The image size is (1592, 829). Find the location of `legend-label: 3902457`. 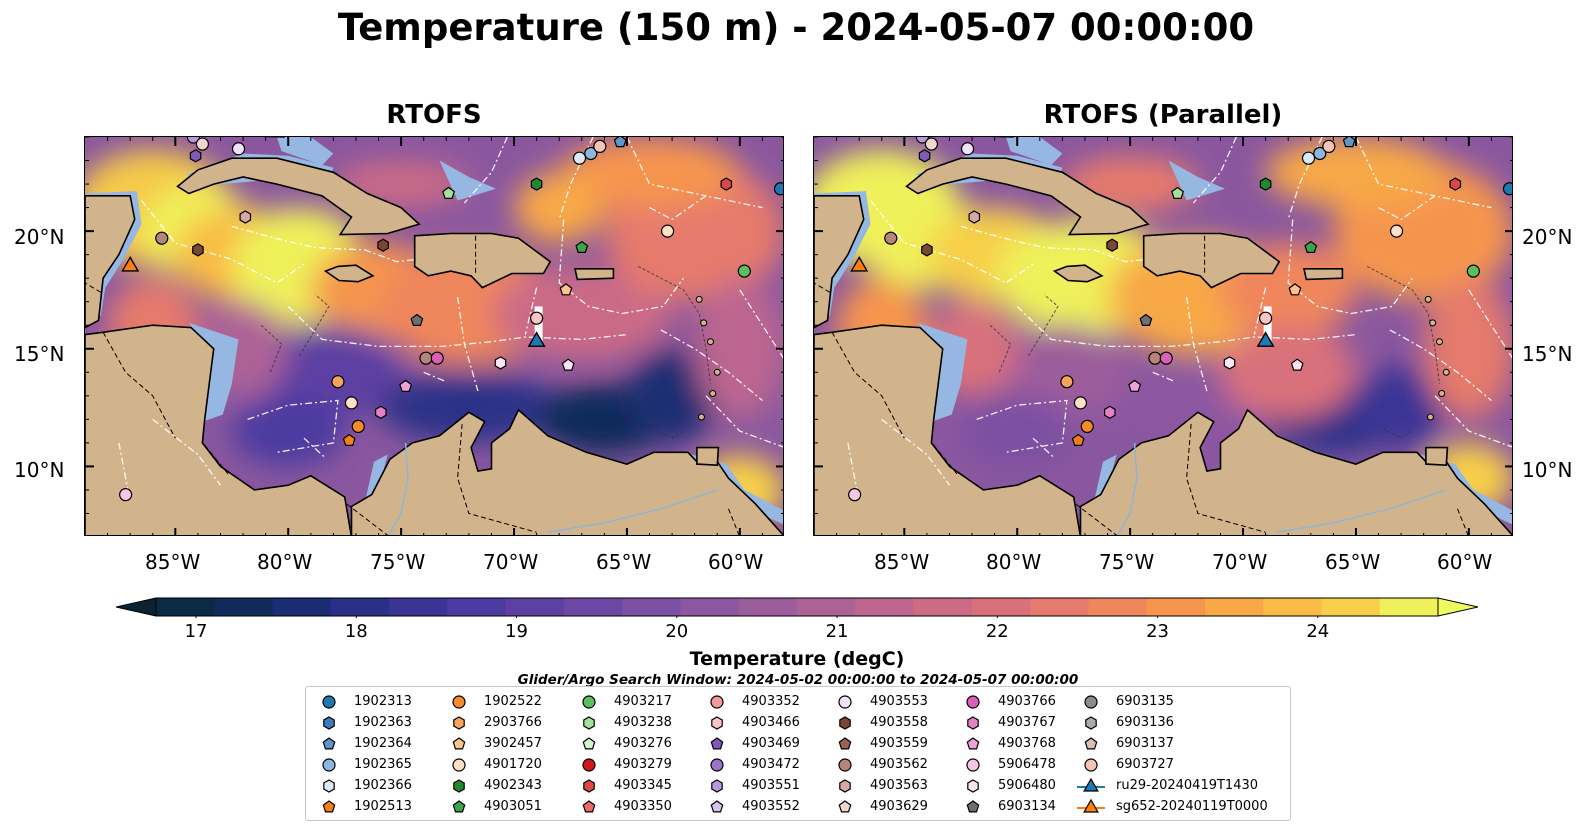

legend-label: 3902457 is located at coordinates (513, 743).